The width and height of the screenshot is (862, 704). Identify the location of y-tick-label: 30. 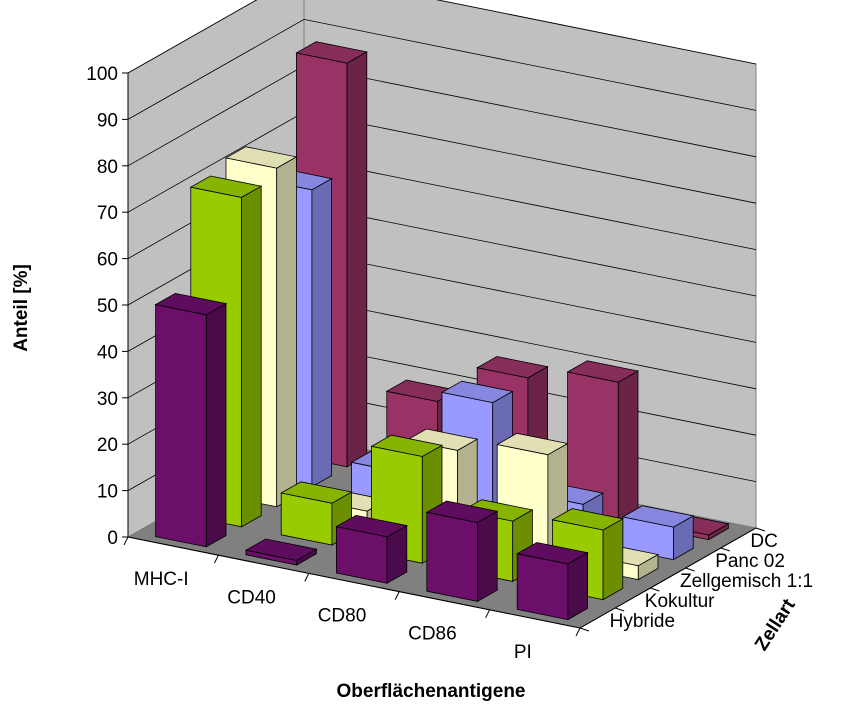
(107, 399).